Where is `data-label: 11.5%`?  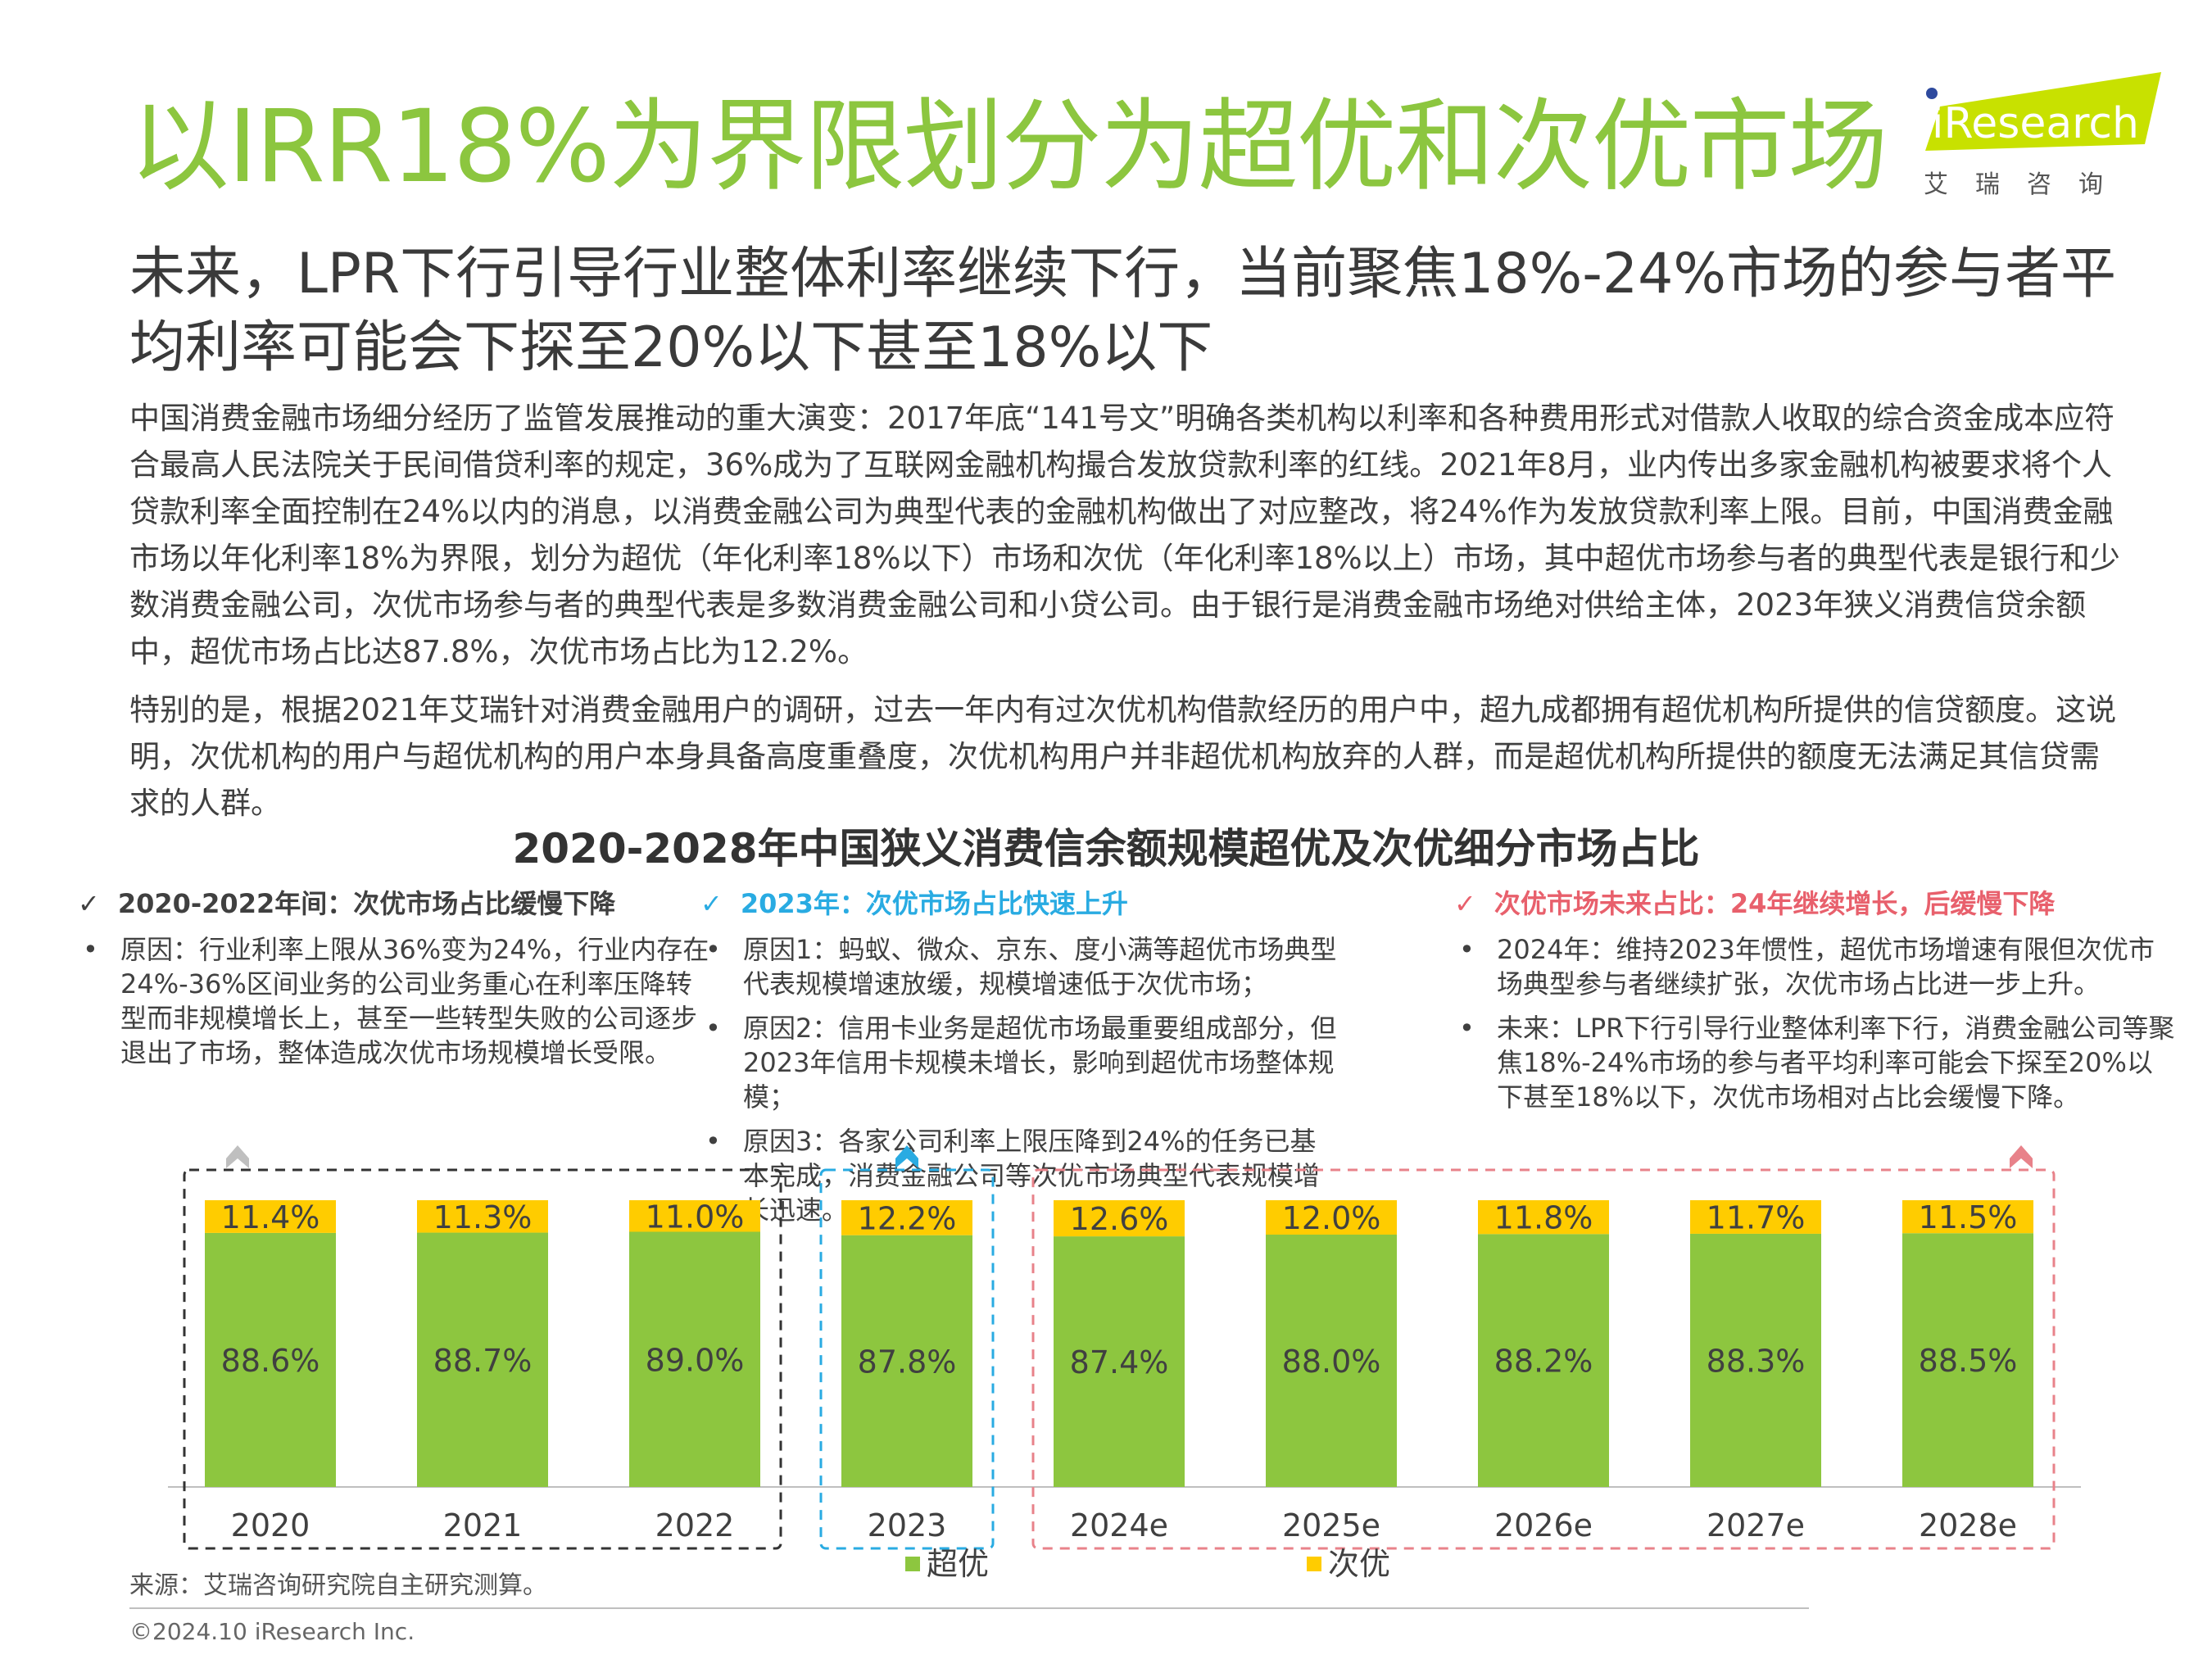 data-label: 11.5% is located at coordinates (1968, 1217).